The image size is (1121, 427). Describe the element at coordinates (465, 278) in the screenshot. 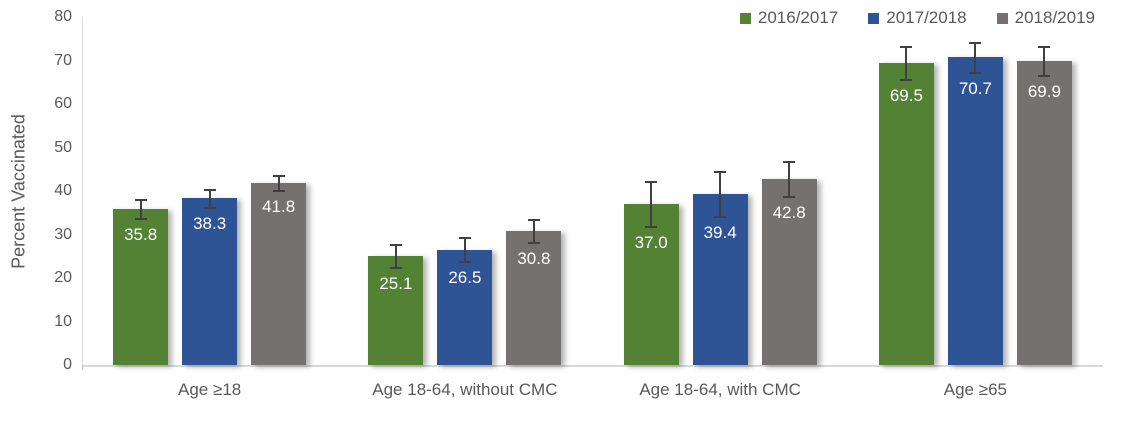

I see `bar-value-label: 26.5` at that location.